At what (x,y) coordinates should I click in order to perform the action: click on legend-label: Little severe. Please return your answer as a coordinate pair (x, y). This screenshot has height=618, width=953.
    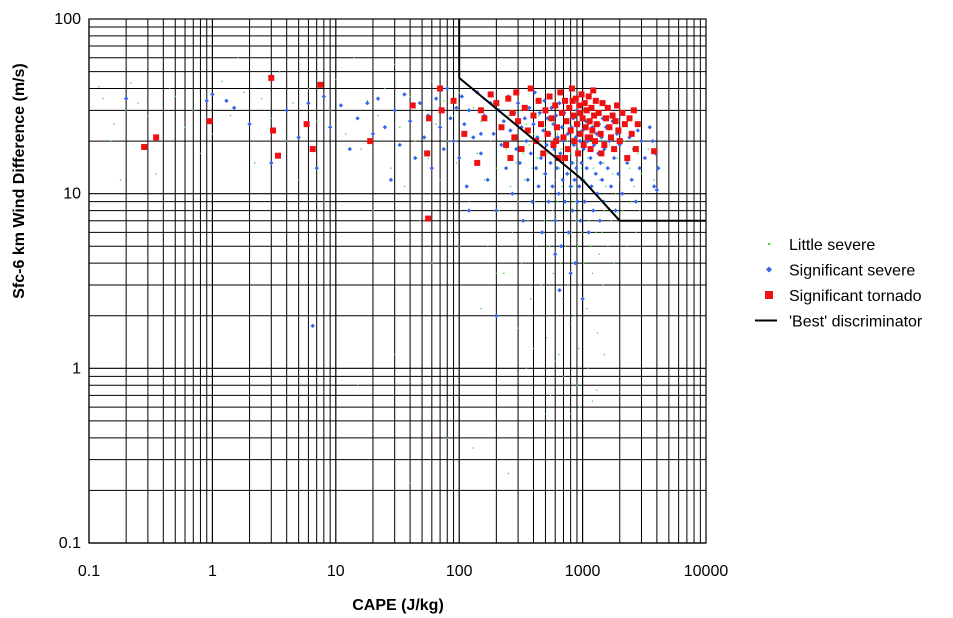
    Looking at the image, I should click on (832, 245).